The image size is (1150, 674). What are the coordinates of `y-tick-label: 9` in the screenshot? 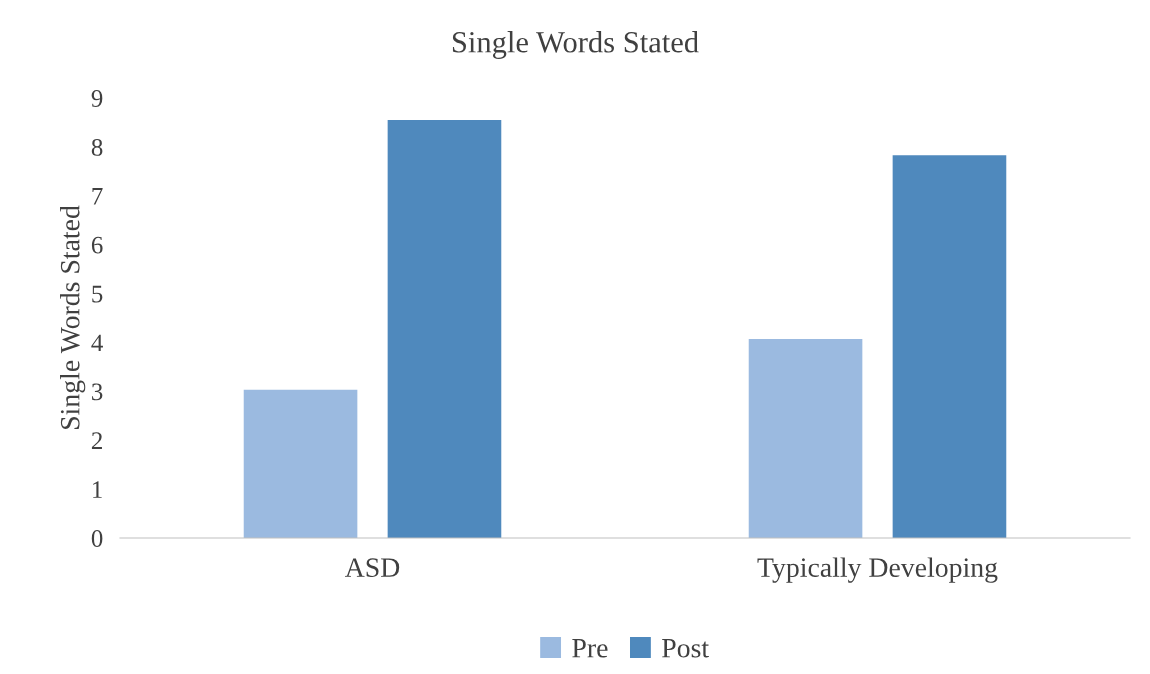 It's located at (97, 98).